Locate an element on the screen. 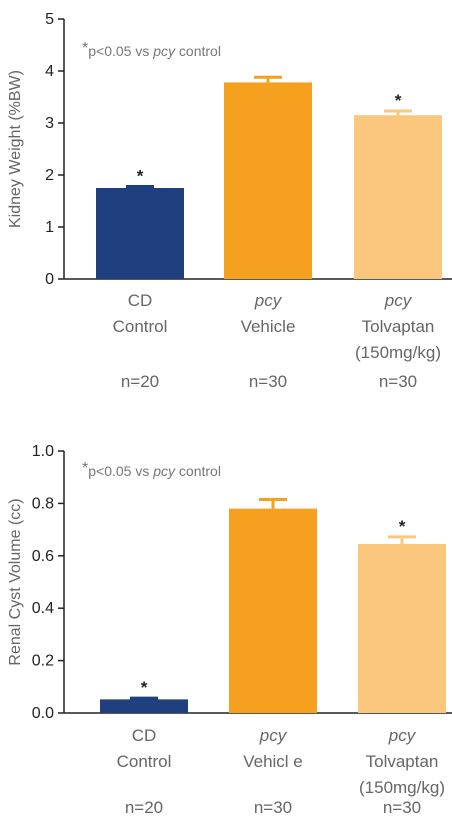  category-label: Vehicl e is located at coordinates (273, 761).